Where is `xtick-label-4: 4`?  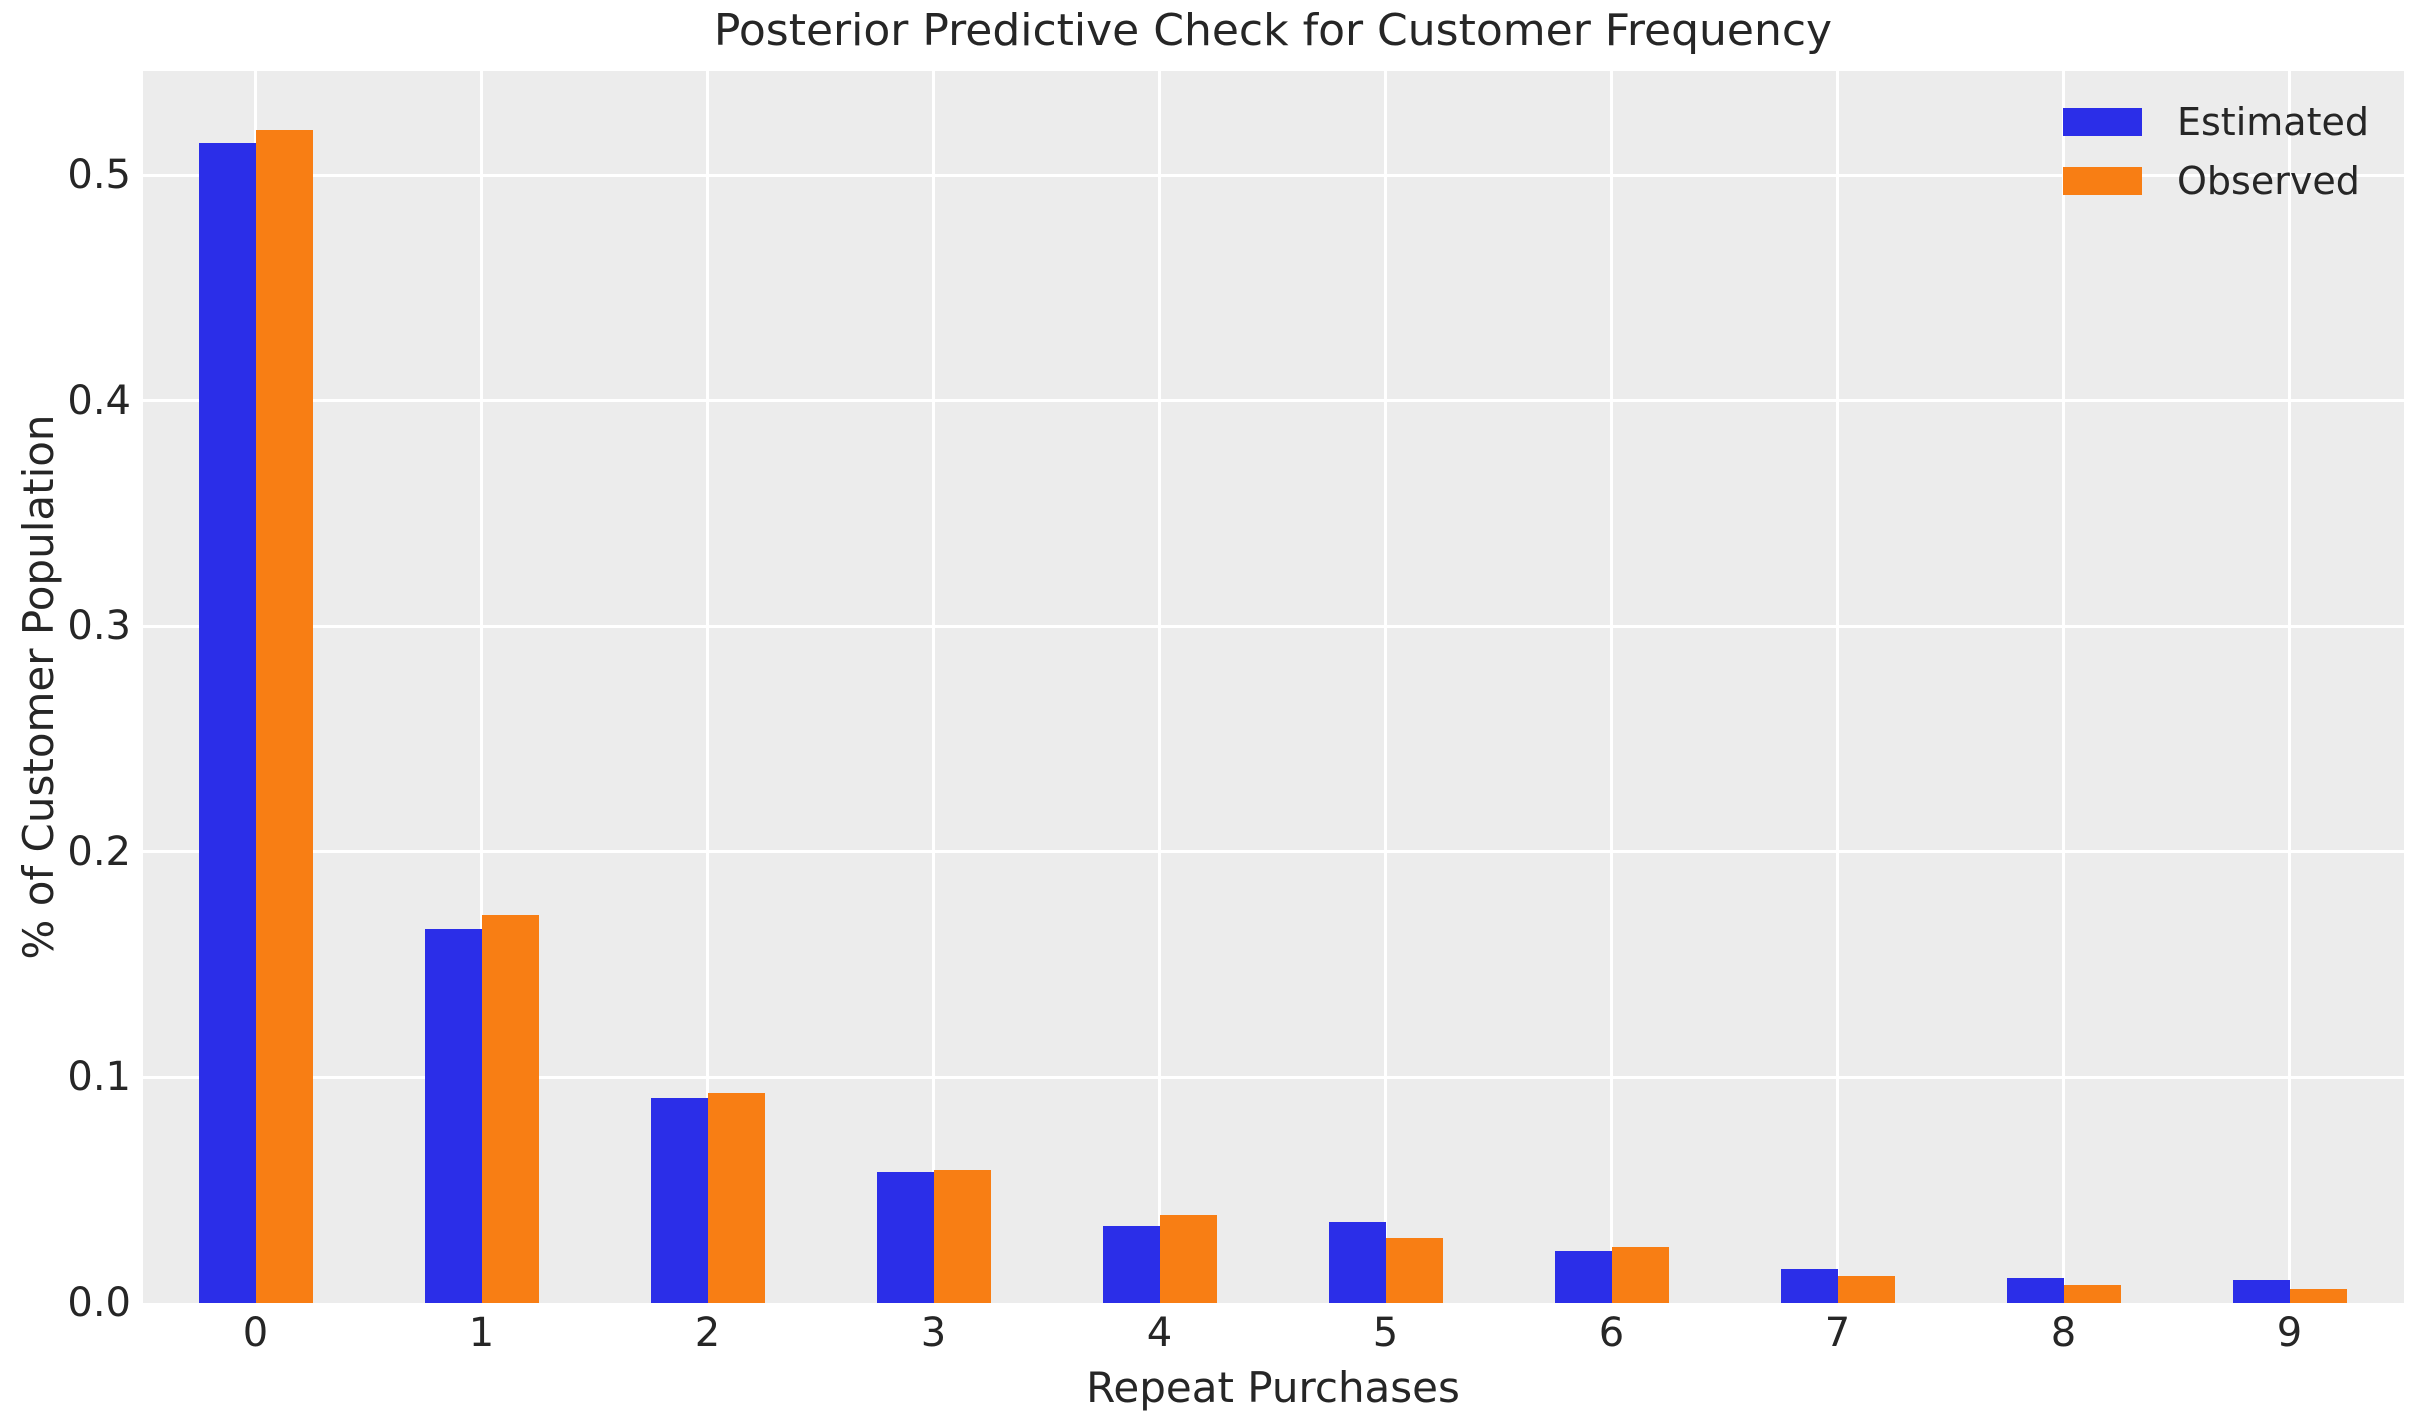
xtick-label-4: 4 is located at coordinates (1159, 1333).